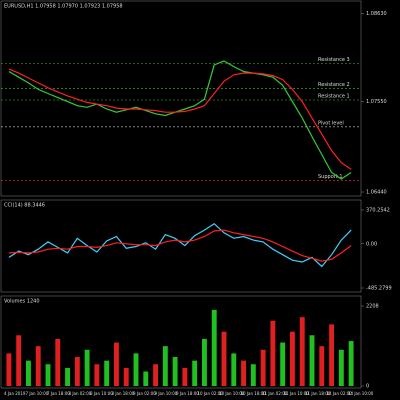 This screenshot has height=400, width=400. I want to click on y-tick-label: 0, so click(367, 387).